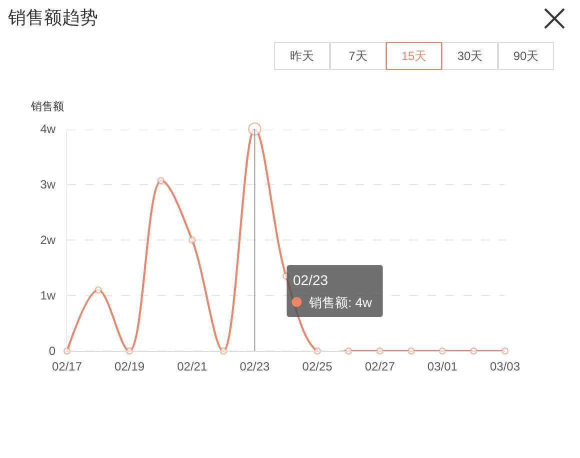 The image size is (580, 458). What do you see at coordinates (192, 366) in the screenshot?
I see `x-tick-label: 02/21` at bounding box center [192, 366].